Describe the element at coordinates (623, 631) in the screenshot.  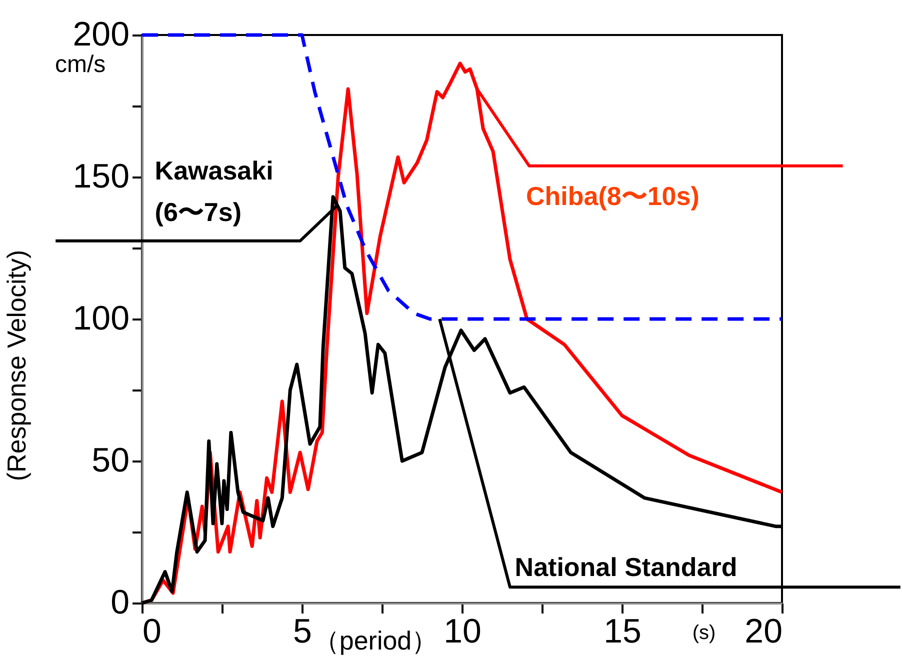
I see `x-tick-label: 15` at that location.